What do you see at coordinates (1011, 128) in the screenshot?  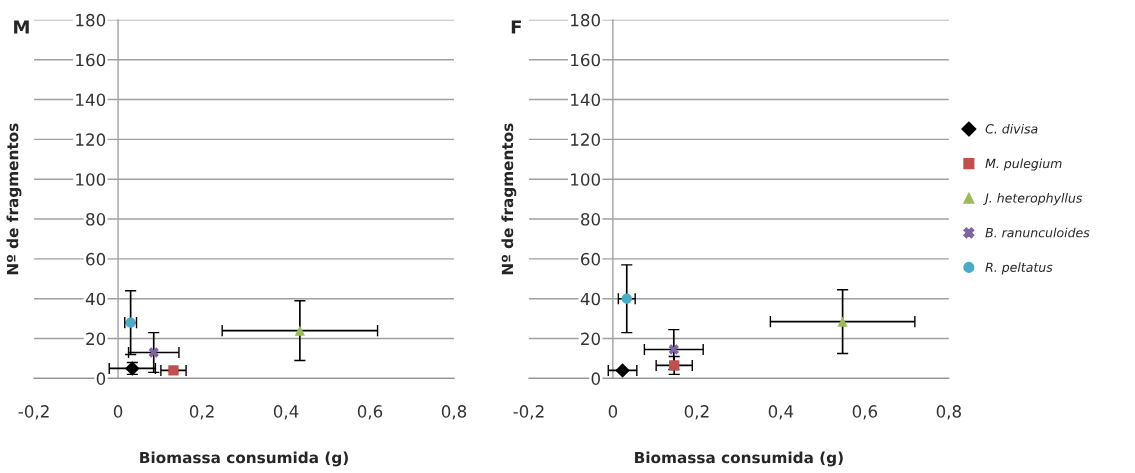 I see `legend-label: C. divisa` at bounding box center [1011, 128].